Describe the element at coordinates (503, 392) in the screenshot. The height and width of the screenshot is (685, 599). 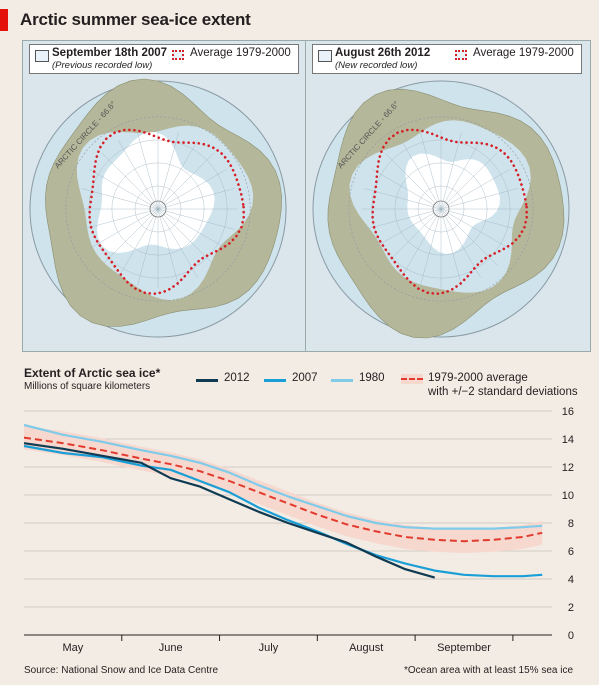
I see `legend-label-deviation: with +/−2 standard deviations` at that location.